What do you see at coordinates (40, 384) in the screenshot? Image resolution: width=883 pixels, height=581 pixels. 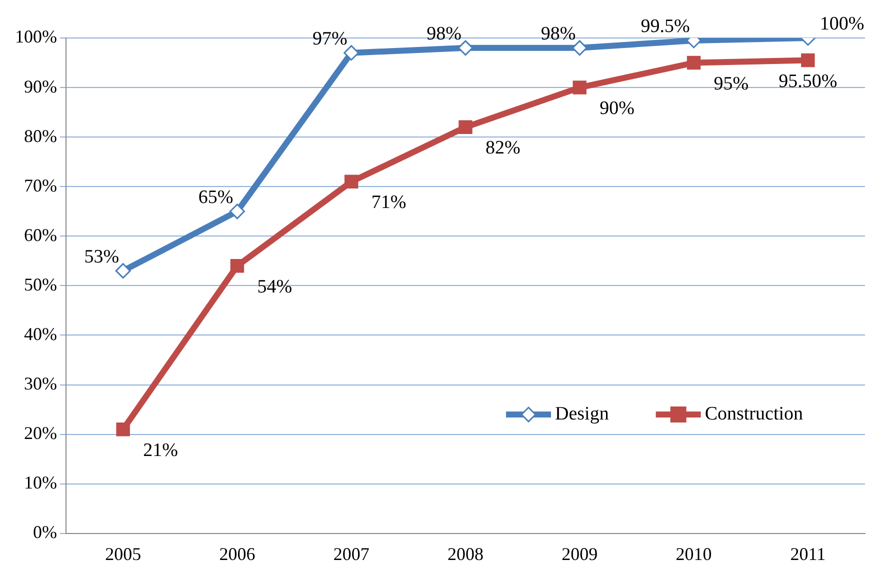 I see `y-tick-label: 30%` at bounding box center [40, 384].